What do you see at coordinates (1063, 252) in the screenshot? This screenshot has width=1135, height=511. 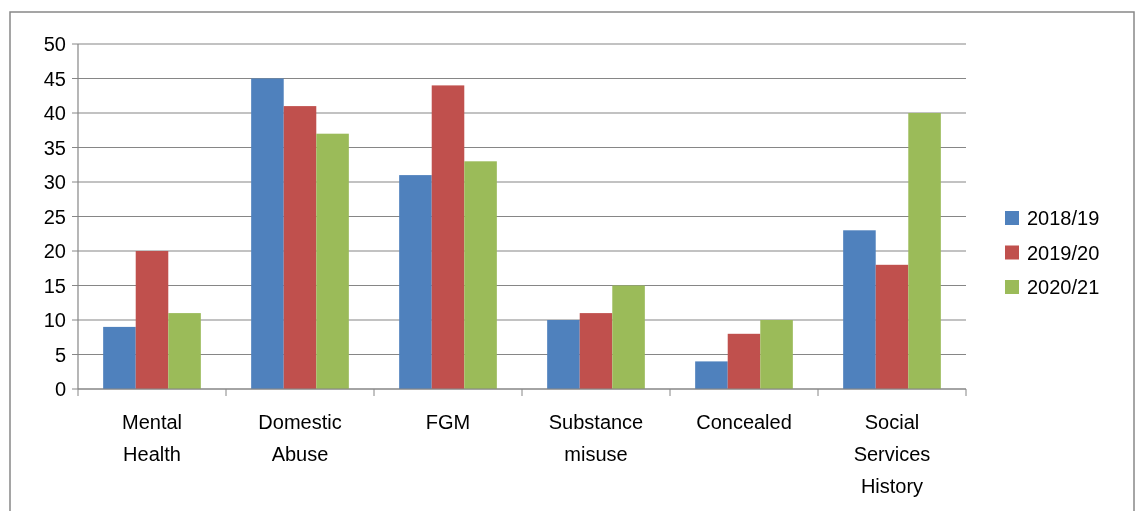 I see `legend-label: 2019/20` at bounding box center [1063, 252].